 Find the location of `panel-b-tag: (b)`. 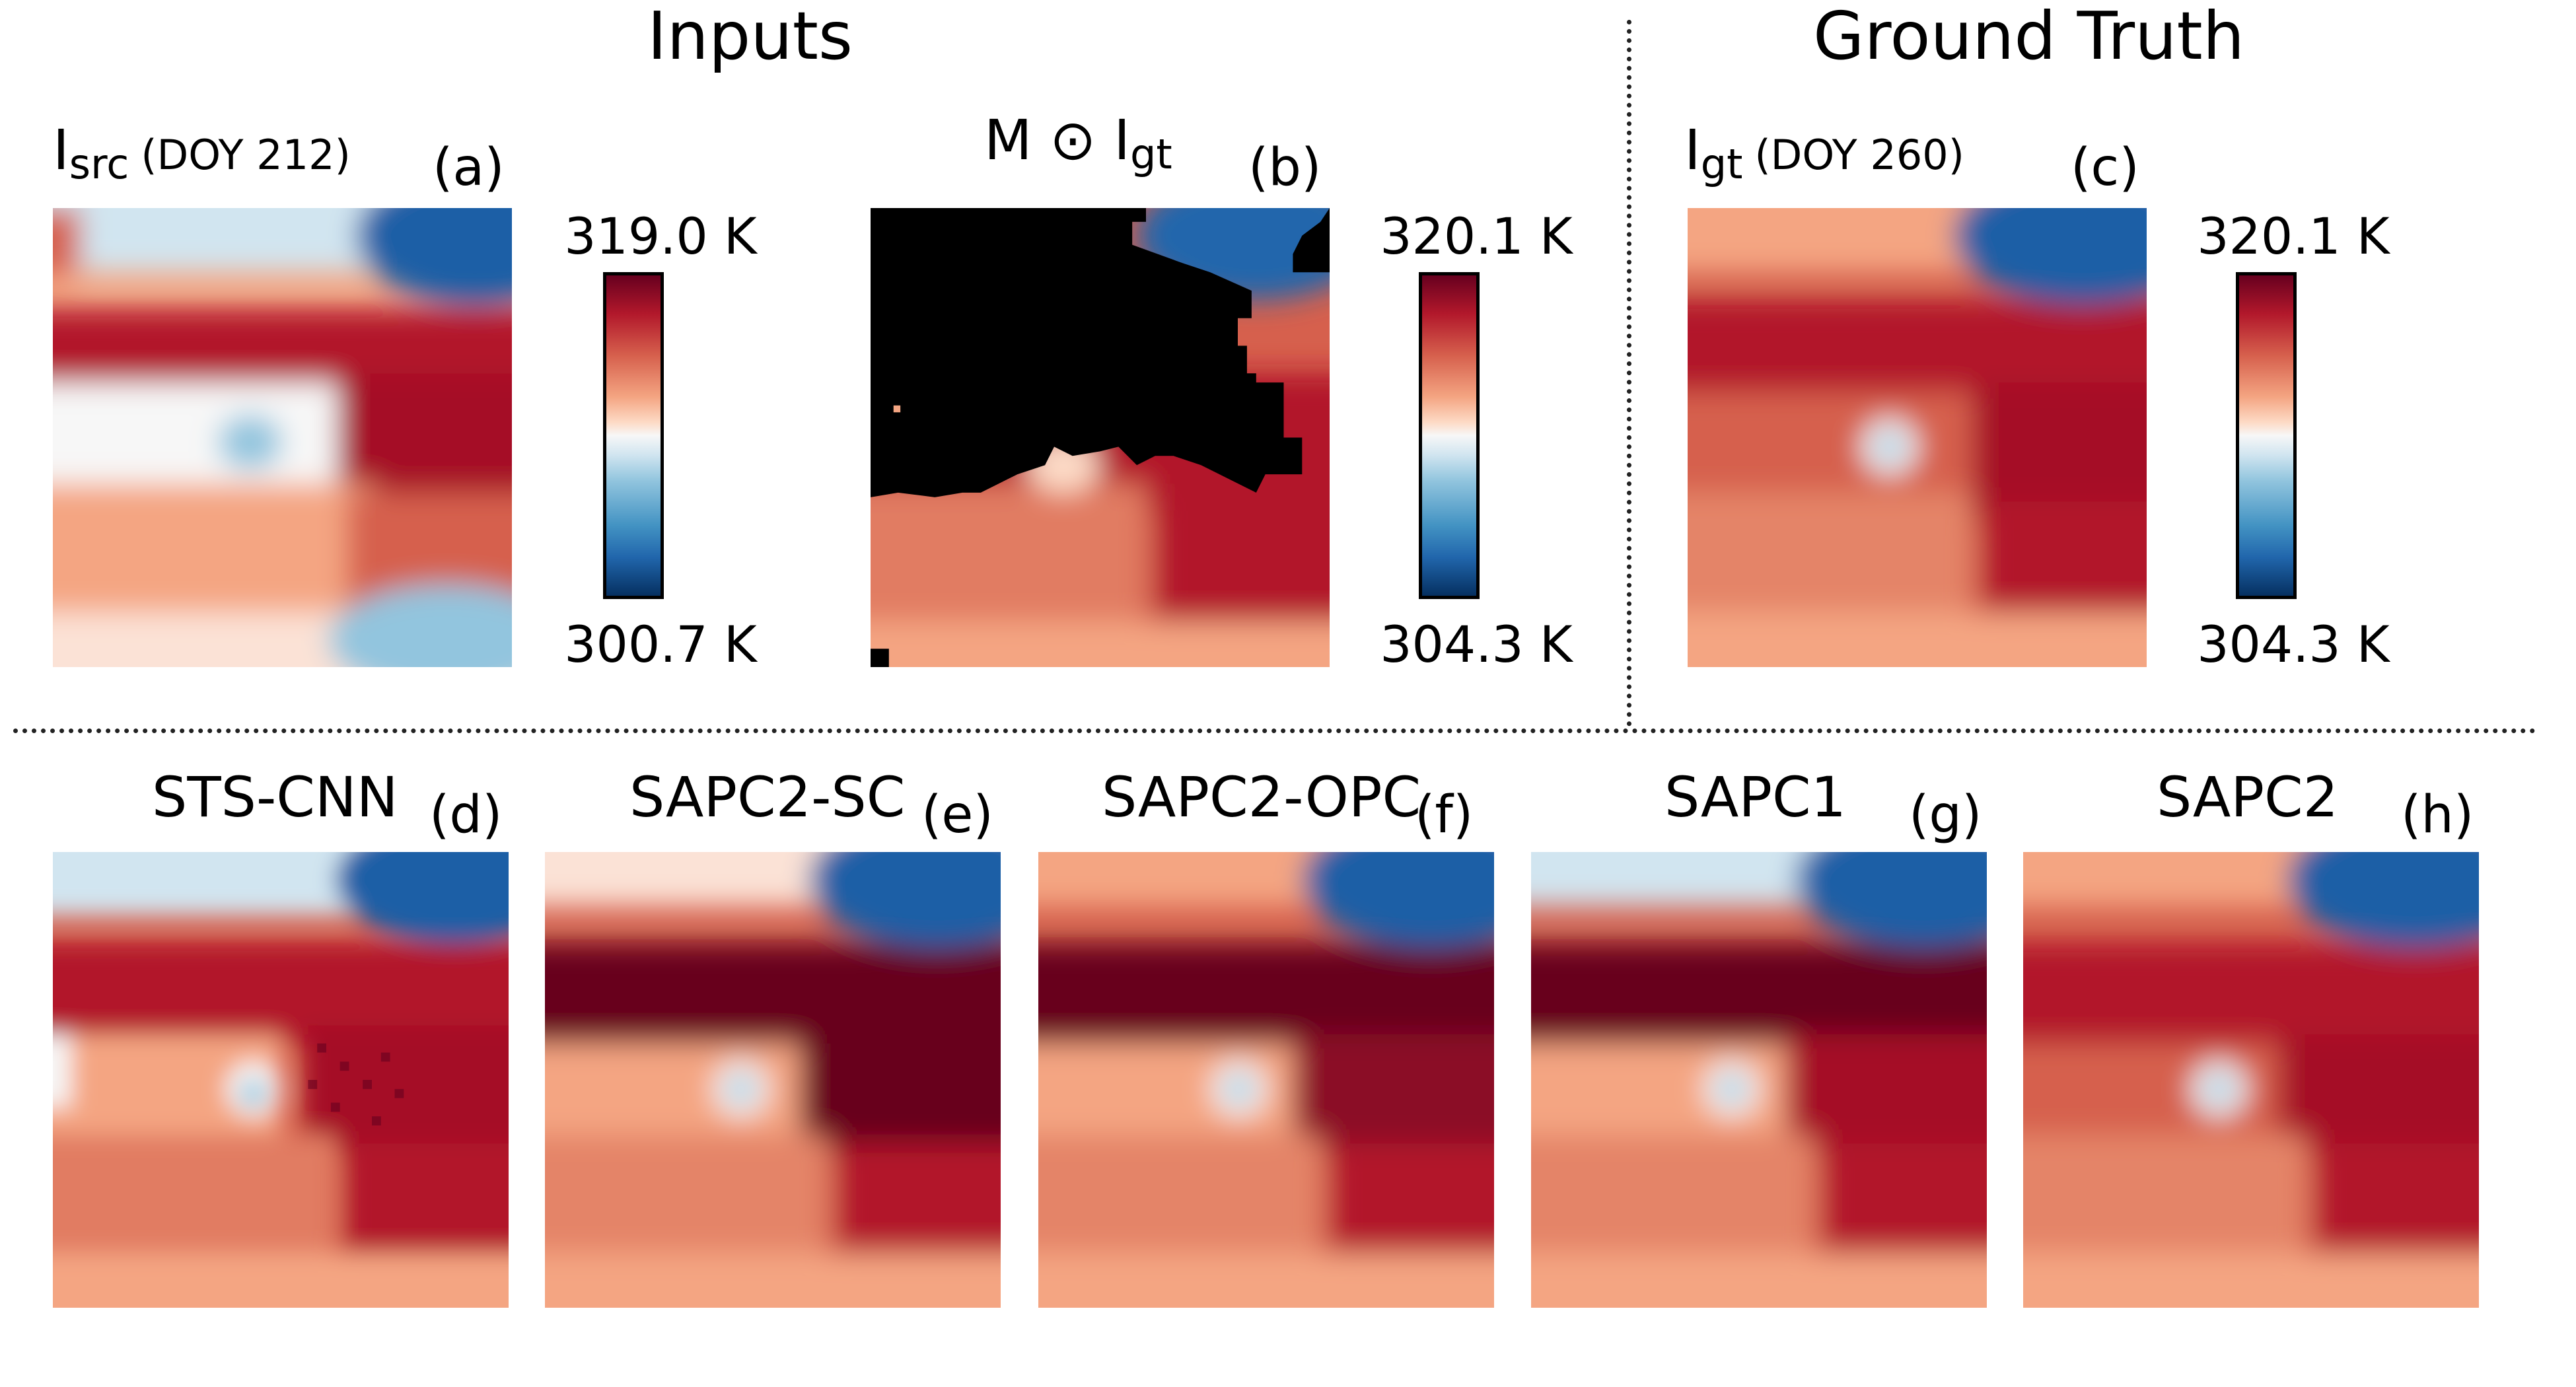

panel-b-tag: (b) is located at coordinates (1285, 167).